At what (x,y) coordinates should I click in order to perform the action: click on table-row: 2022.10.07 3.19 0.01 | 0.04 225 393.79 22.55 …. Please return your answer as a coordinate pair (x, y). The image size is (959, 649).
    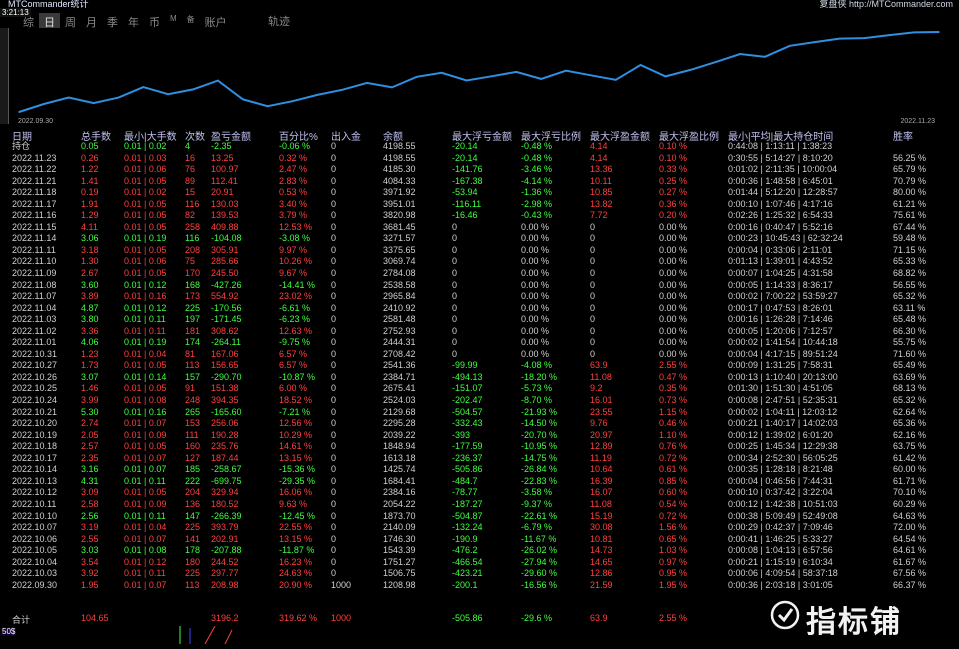
    Looking at the image, I should click on (479, 528).